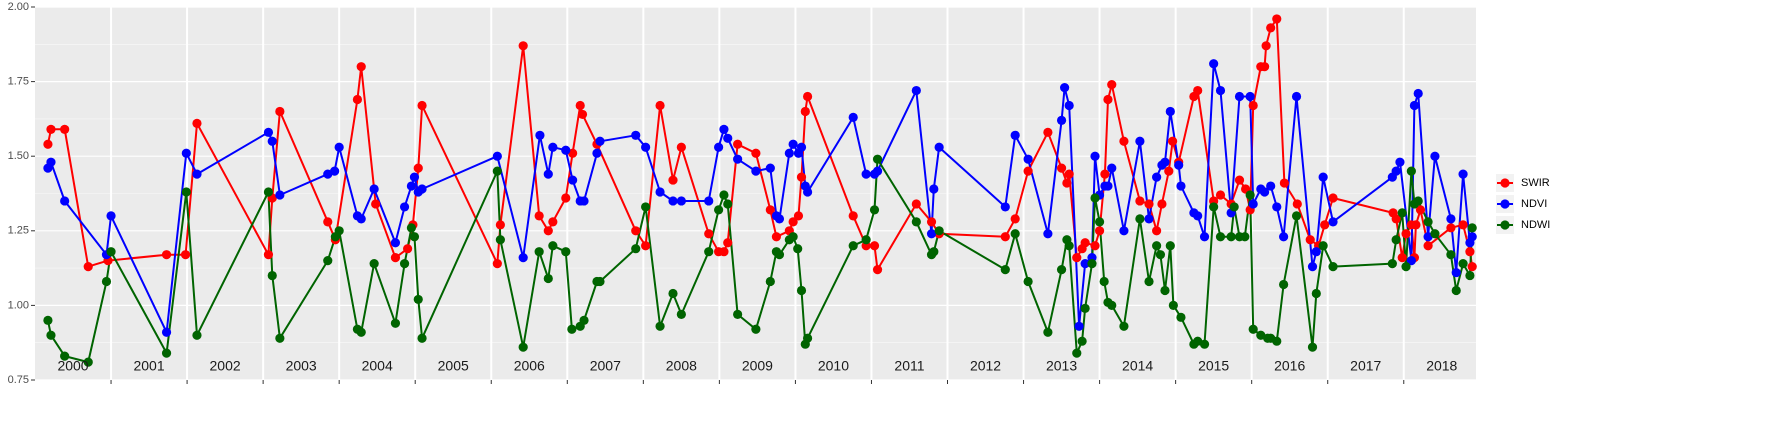 Image resolution: width=1773 pixels, height=442 pixels. Describe the element at coordinates (1505, 183) in the screenshot. I see `legend-point` at that location.